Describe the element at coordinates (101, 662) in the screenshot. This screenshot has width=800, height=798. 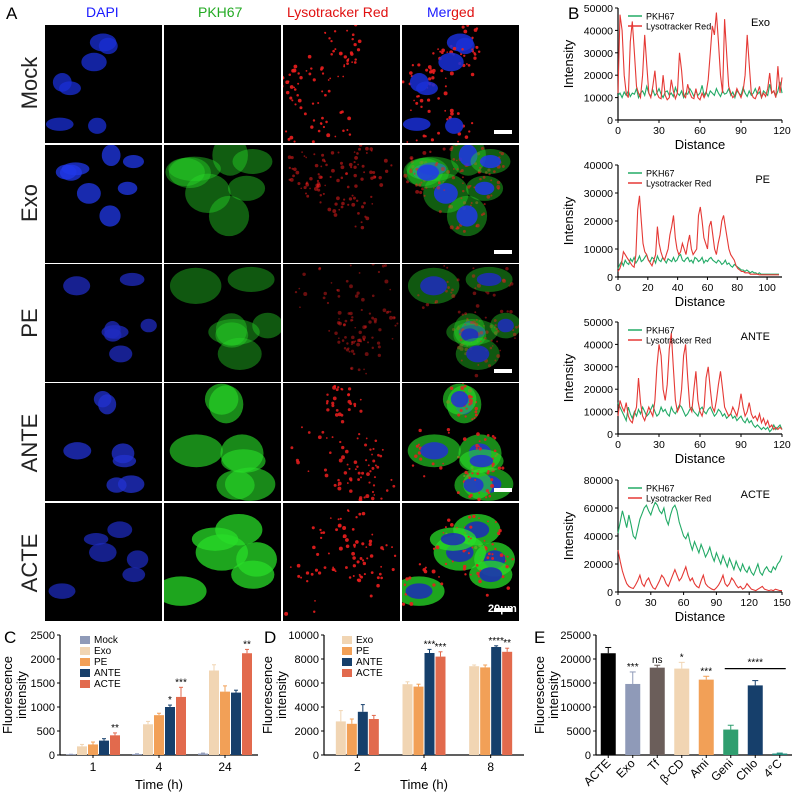
I see `legend-label: PE` at that location.